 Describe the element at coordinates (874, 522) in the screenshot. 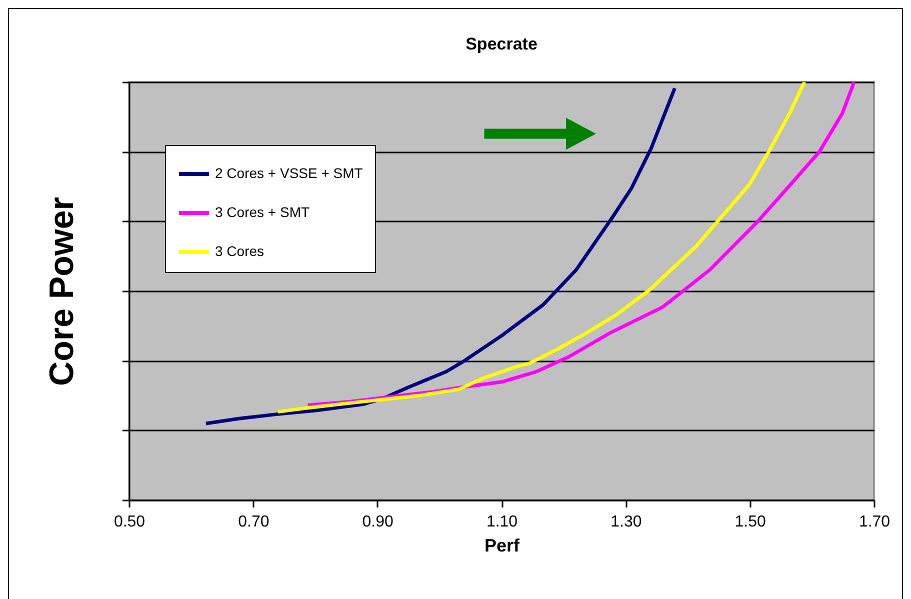

I see `x-tick-label: 1.70` at that location.